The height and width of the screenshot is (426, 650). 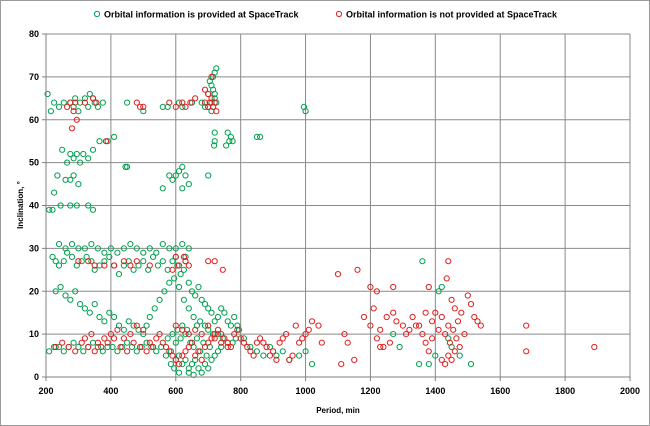 What do you see at coordinates (240, 391) in the screenshot?
I see `x-tick-label: 800` at bounding box center [240, 391].